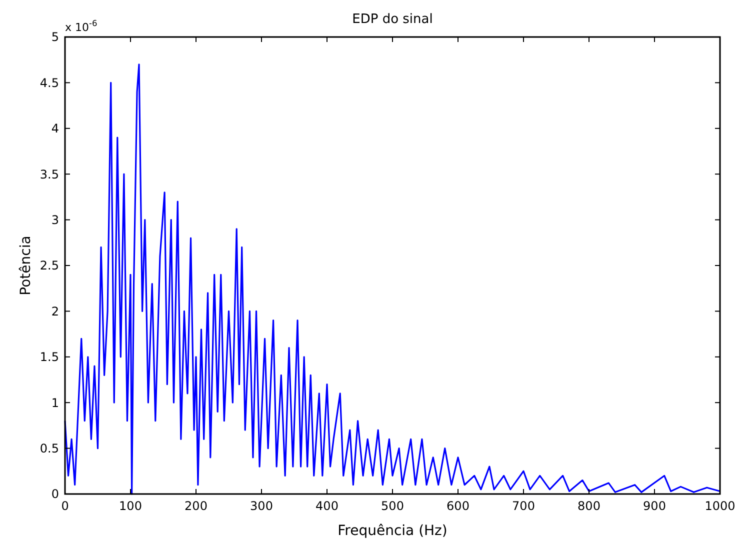 This screenshot has height=555, width=750. I want to click on x-tick-label: 400, so click(327, 506).